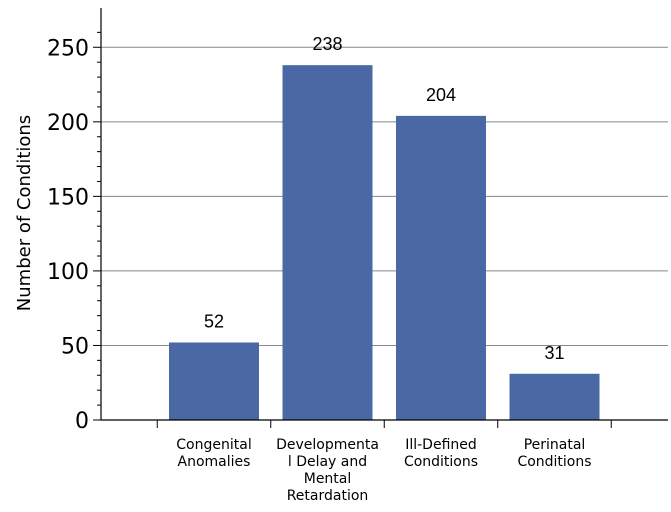 This screenshot has height=512, width=671. I want to click on y-tick-label: 50, so click(75, 346).